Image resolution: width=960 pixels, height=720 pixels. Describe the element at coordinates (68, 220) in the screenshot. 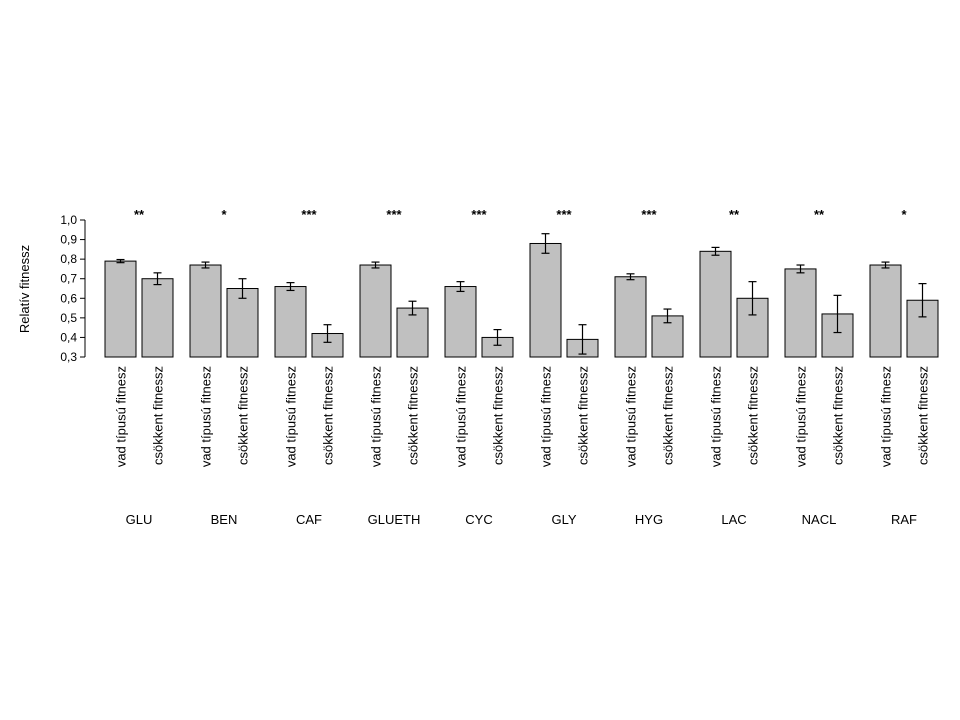

I see `y-tick-label: 1,0` at that location.